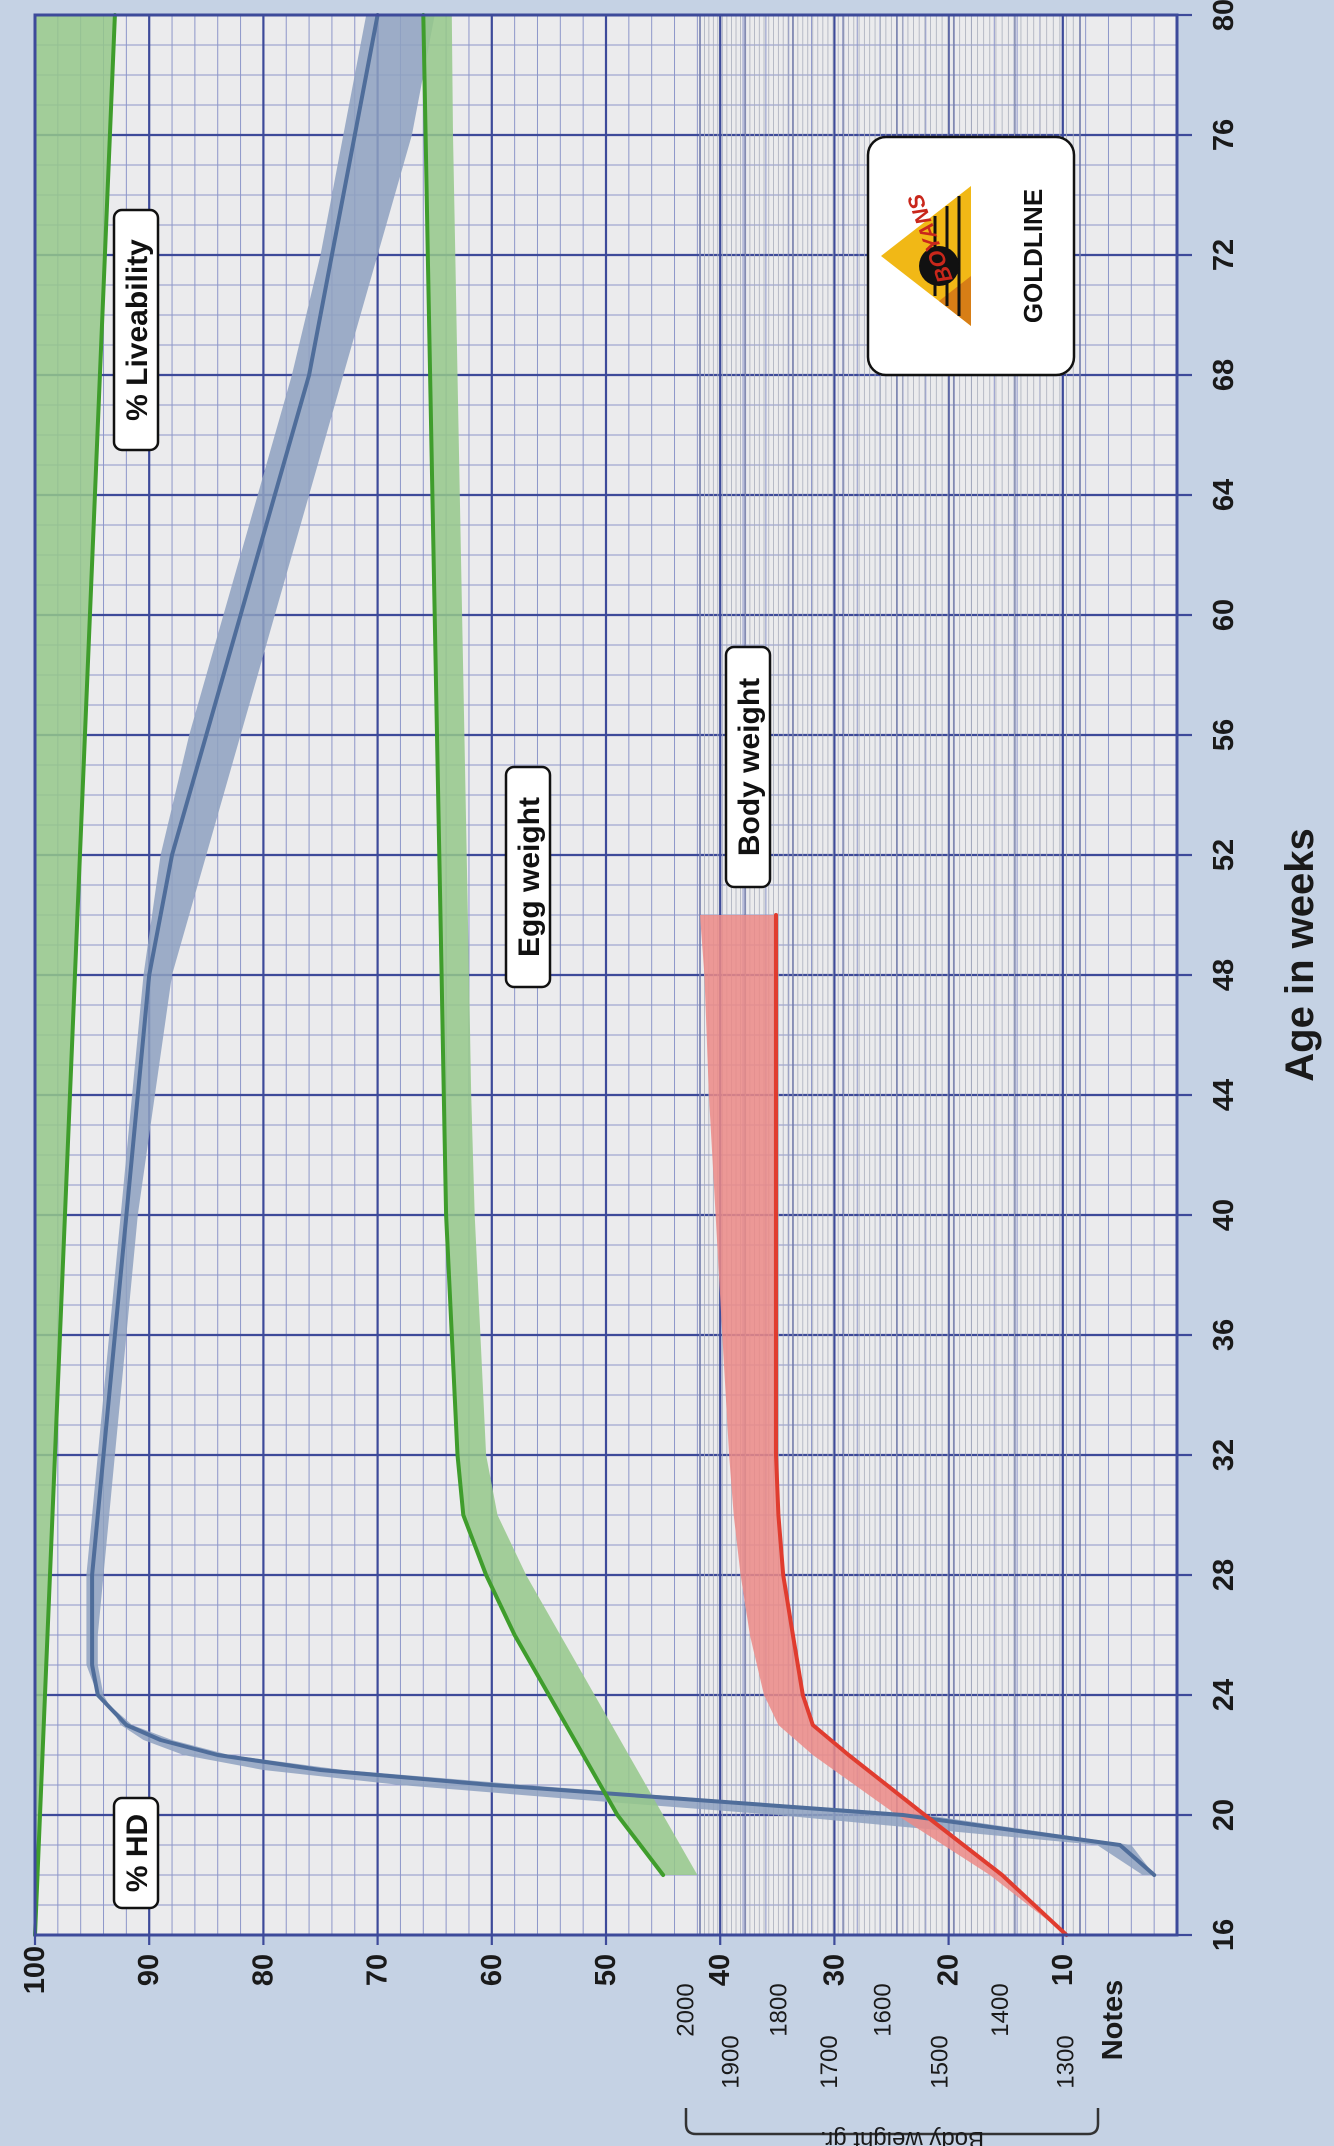 This screenshot has width=1334, height=2146. What do you see at coordinates (921, 1425) in the screenshot?
I see `line-body-weight` at bounding box center [921, 1425].